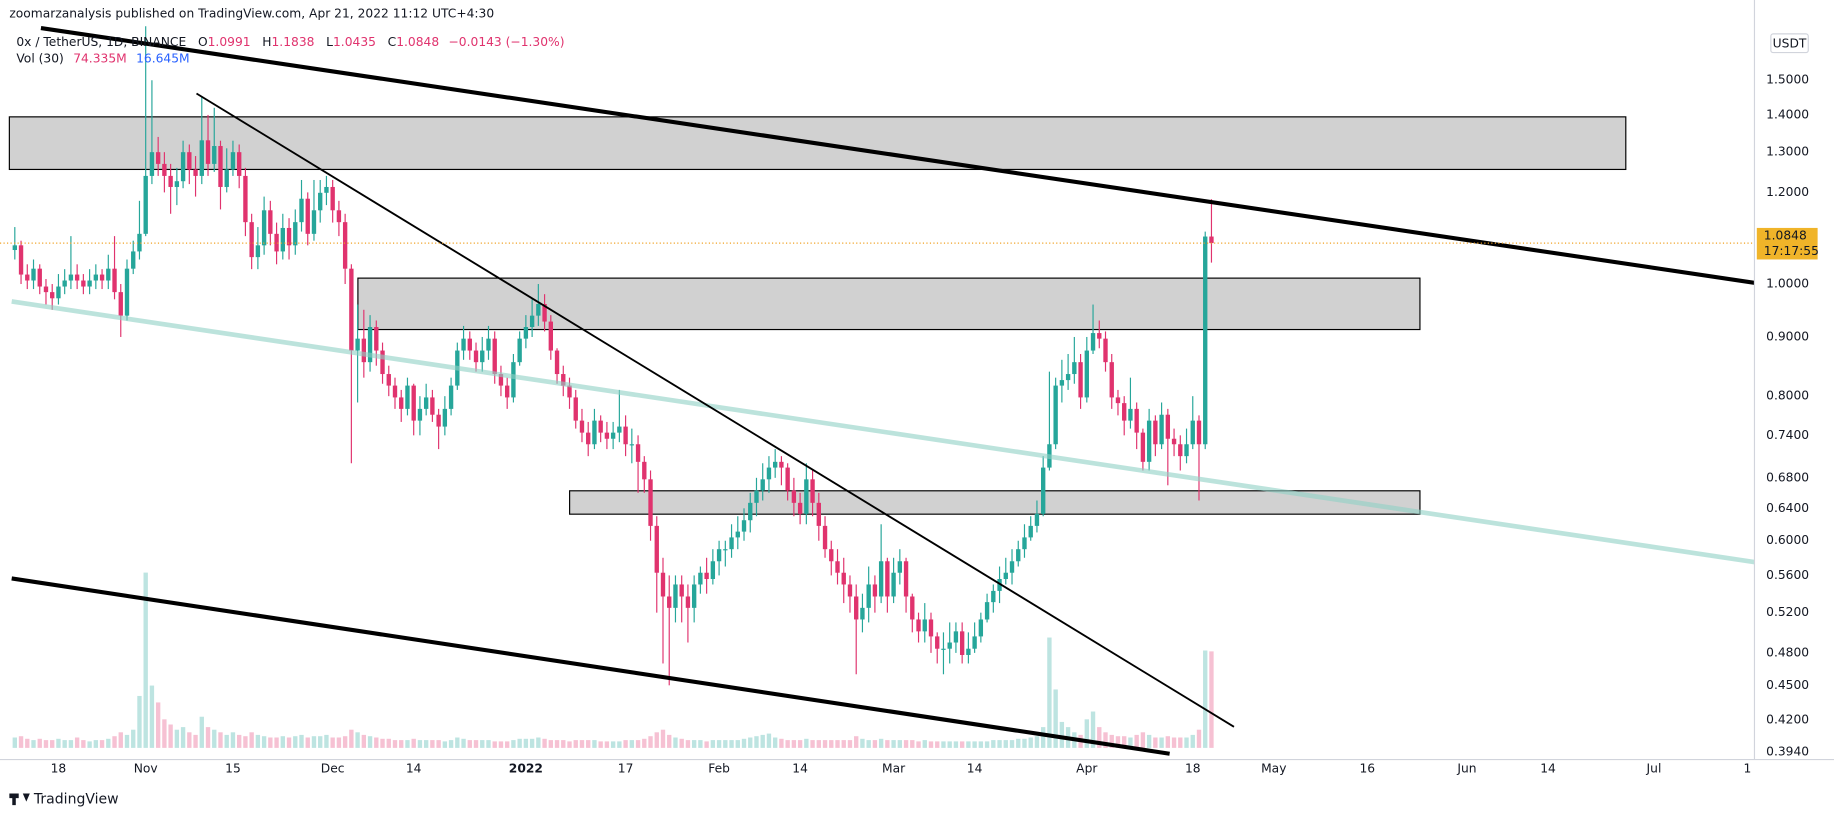 Image resolution: width=1834 pixels, height=818 pixels. Describe the element at coordinates (266, 42) in the screenshot. I see `ohlc-label: H` at that location.